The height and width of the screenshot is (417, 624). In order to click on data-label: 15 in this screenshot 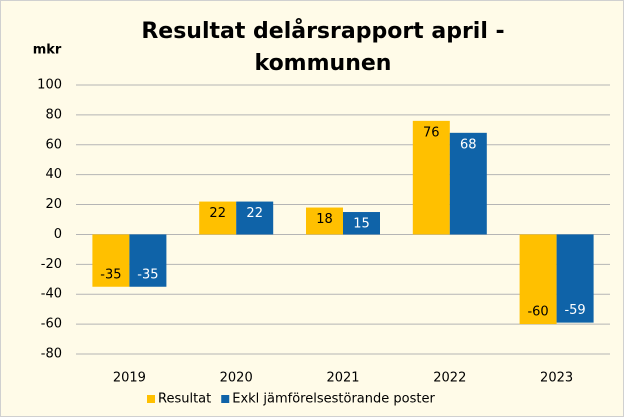, I will do `click(361, 224)`.